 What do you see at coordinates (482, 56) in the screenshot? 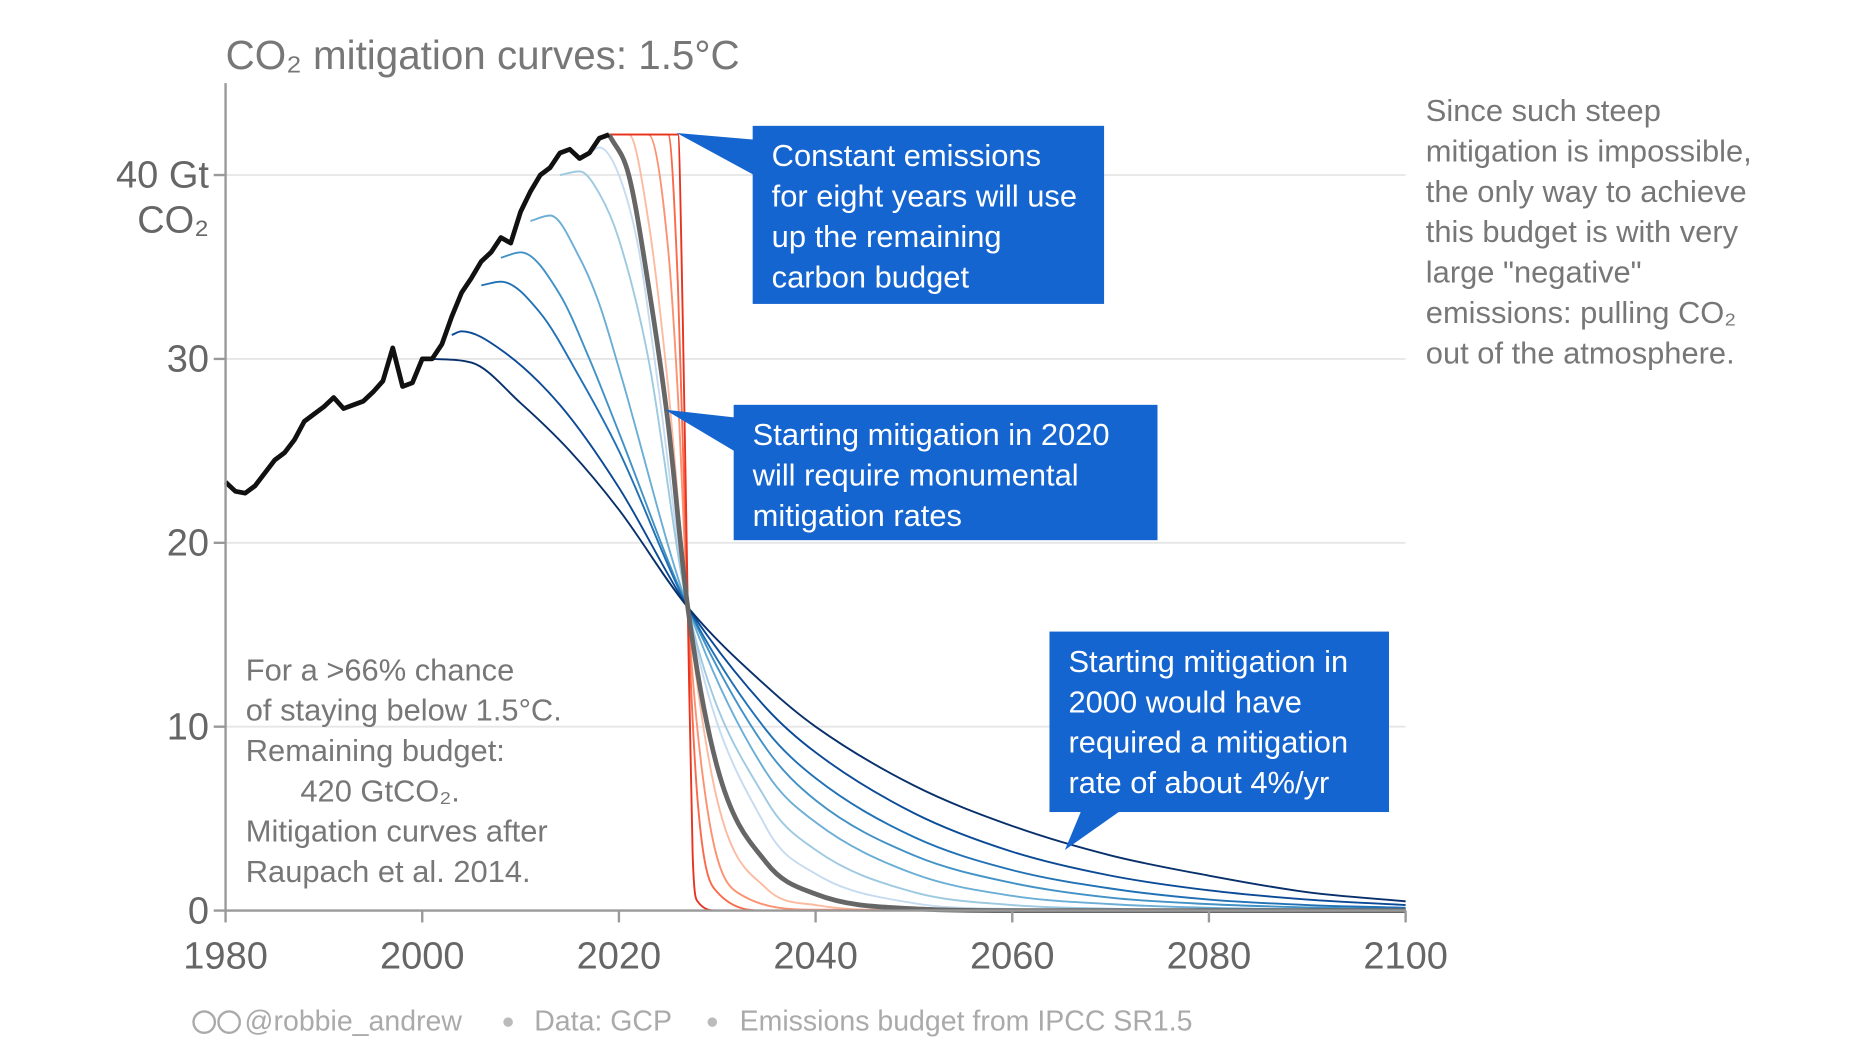
I see `chart-title: CO₂ mitigation curves: 1.5°C` at bounding box center [482, 56].